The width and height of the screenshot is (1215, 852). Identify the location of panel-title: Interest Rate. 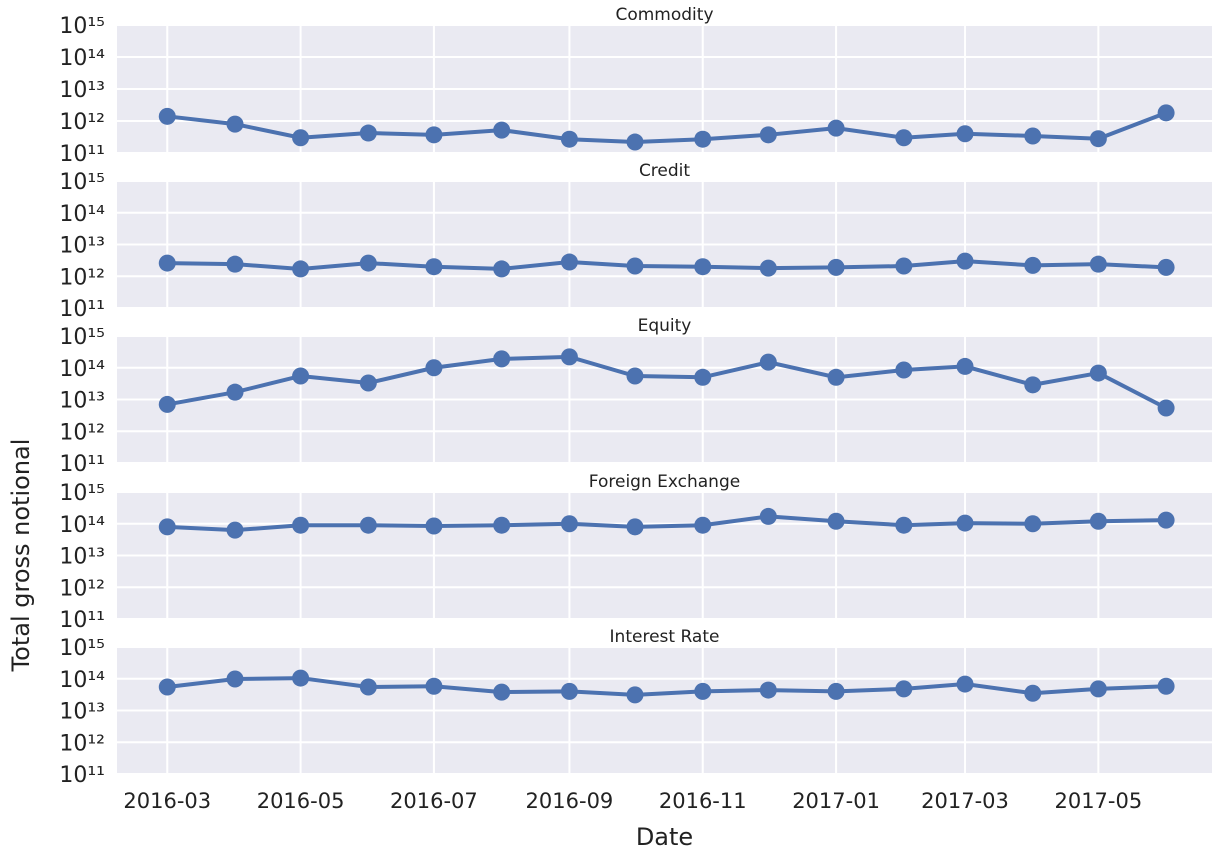
(665, 637).